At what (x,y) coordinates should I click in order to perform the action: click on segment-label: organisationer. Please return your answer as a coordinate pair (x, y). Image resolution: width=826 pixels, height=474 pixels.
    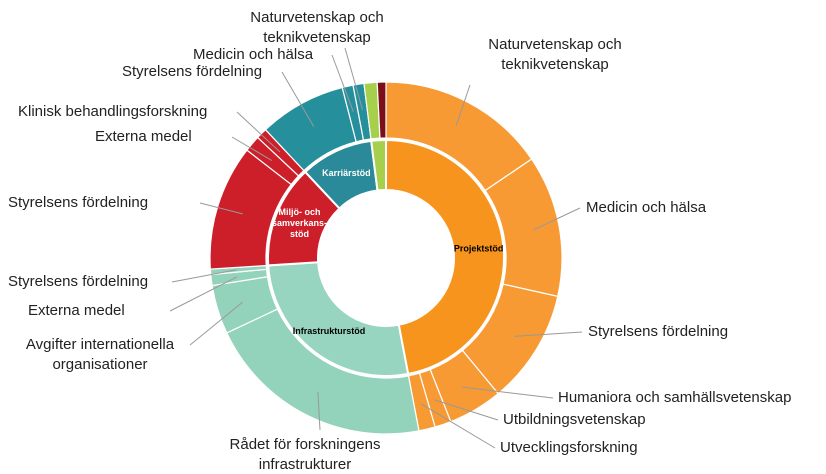
    Looking at the image, I should click on (99, 364).